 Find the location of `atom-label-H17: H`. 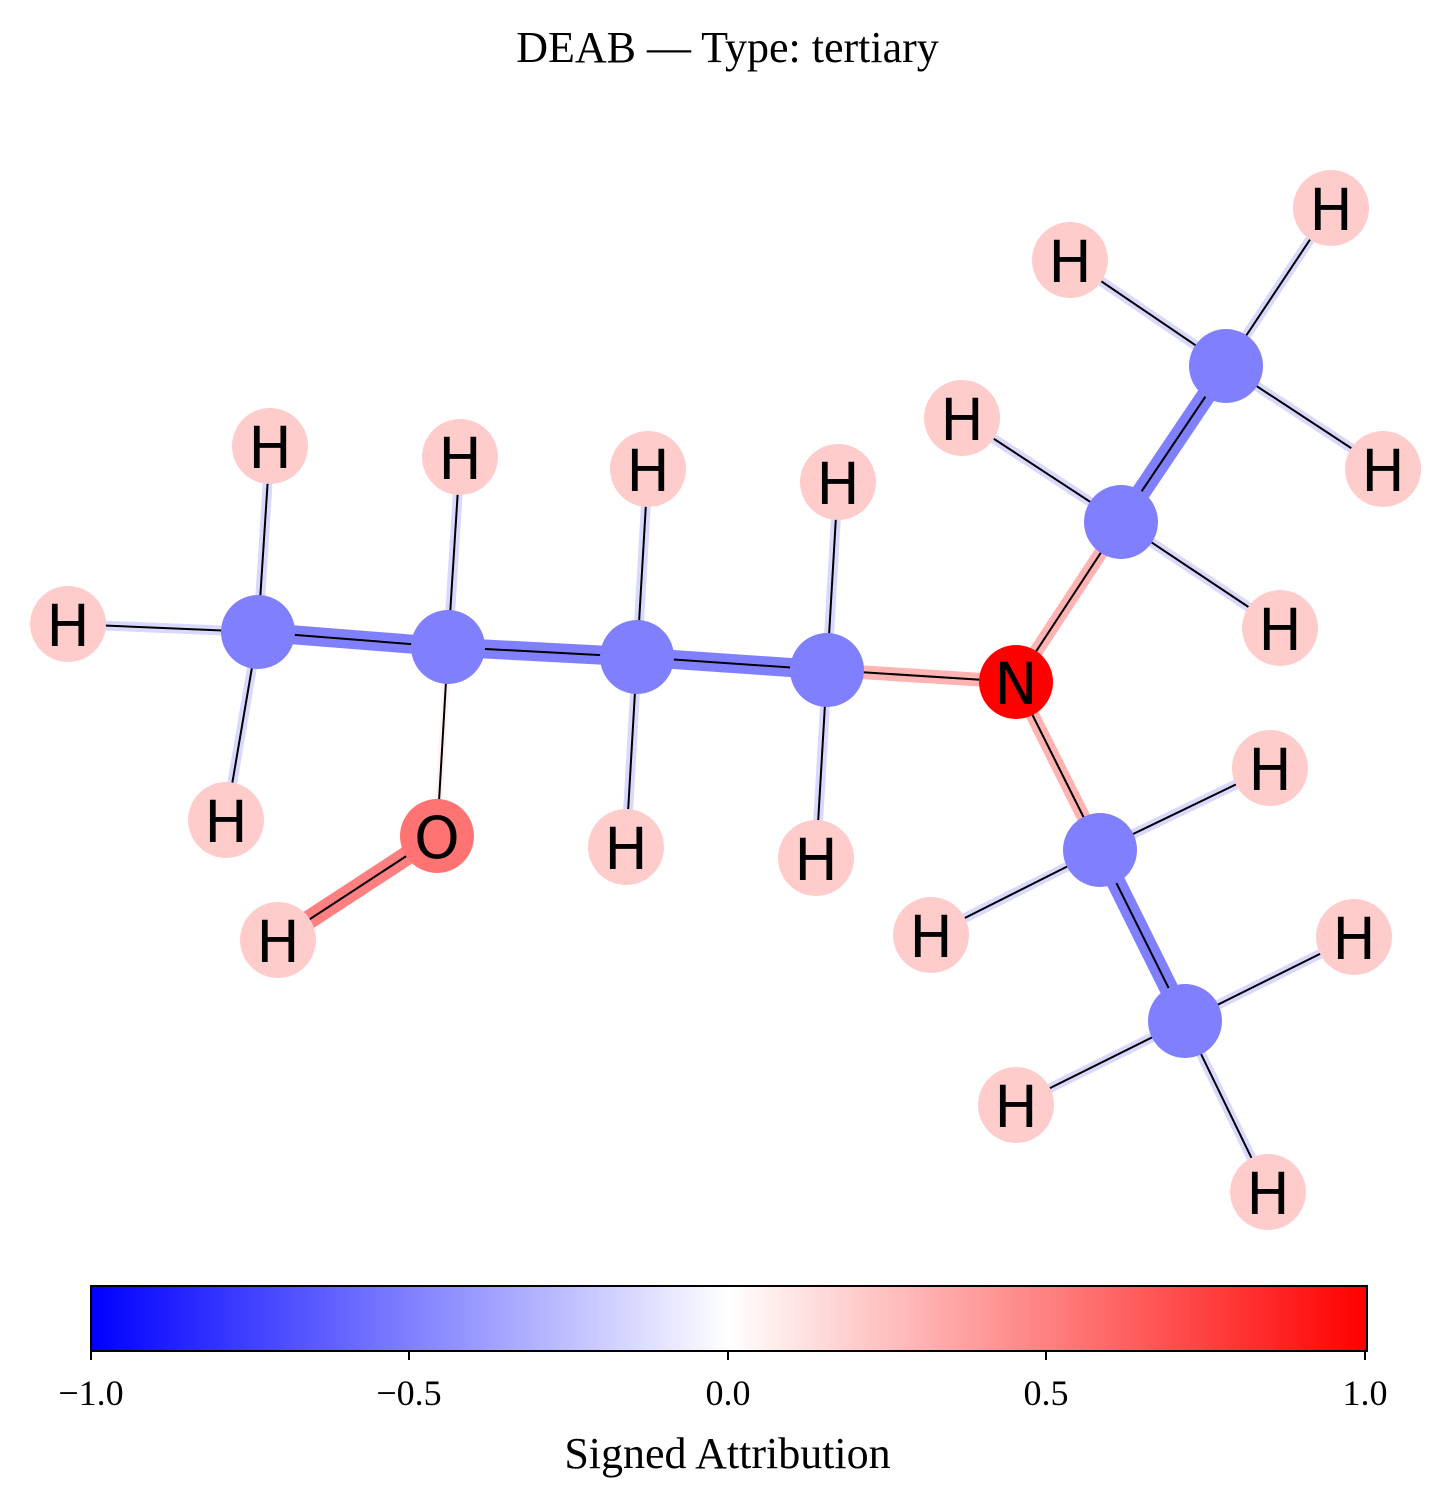

atom-label-H17: H is located at coordinates (1016, 1107).